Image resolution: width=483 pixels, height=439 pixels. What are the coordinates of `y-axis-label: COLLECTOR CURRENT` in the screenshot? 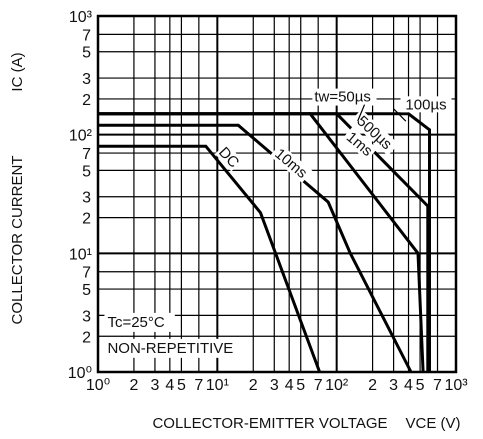 It's located at (17, 240).